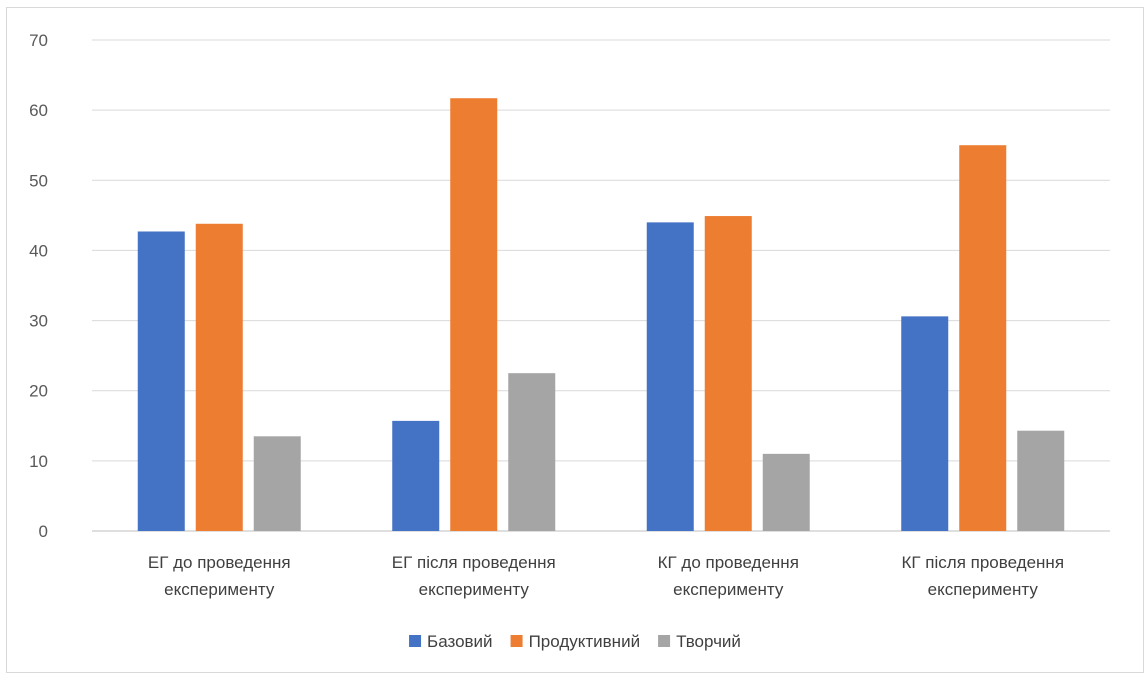 The width and height of the screenshot is (1148, 677). I want to click on x-category-label: ЕГ до проведення, so click(219, 562).